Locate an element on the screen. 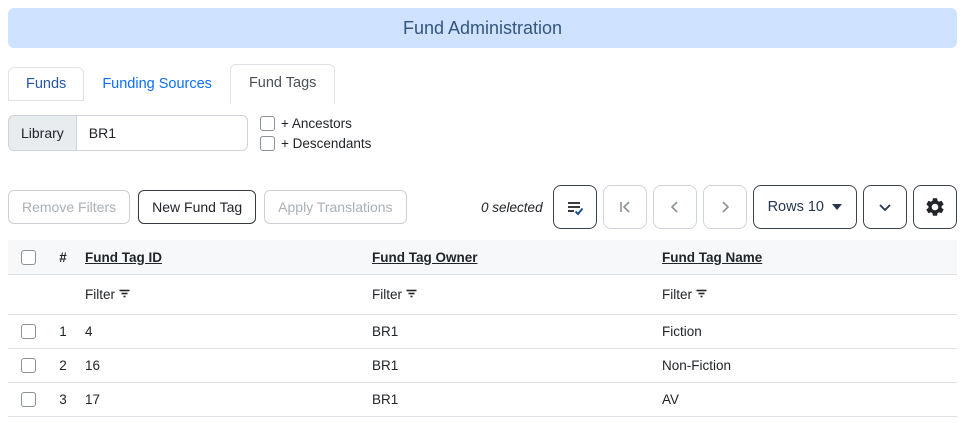  descendants-label: + Descendants is located at coordinates (326, 143).